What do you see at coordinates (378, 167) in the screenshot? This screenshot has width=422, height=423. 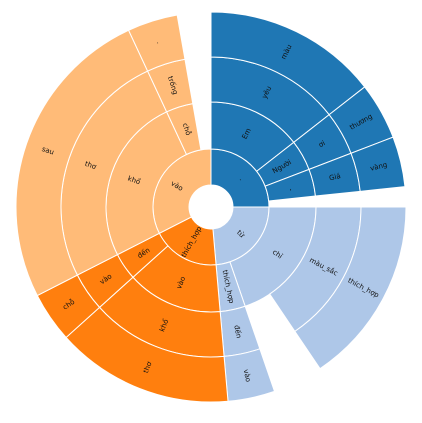 I see `sunburst-label: vàng` at bounding box center [378, 167].